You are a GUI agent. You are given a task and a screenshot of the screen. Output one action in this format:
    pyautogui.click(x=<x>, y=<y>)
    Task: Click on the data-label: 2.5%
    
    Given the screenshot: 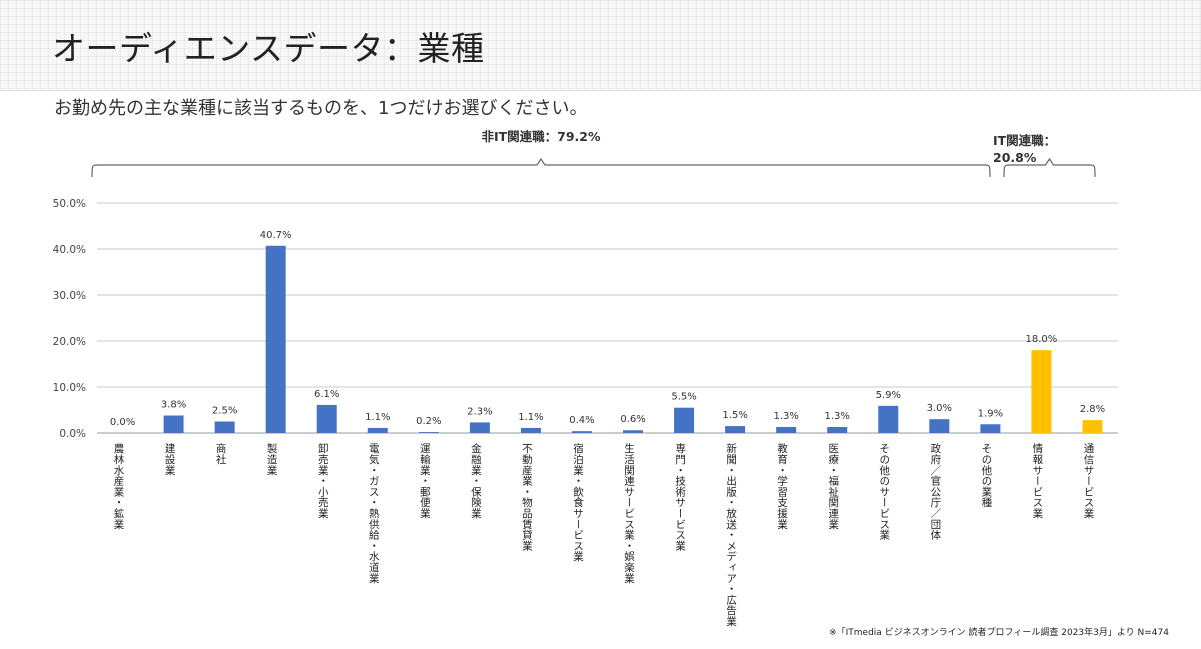 What is the action you would take?
    pyautogui.click(x=224, y=411)
    